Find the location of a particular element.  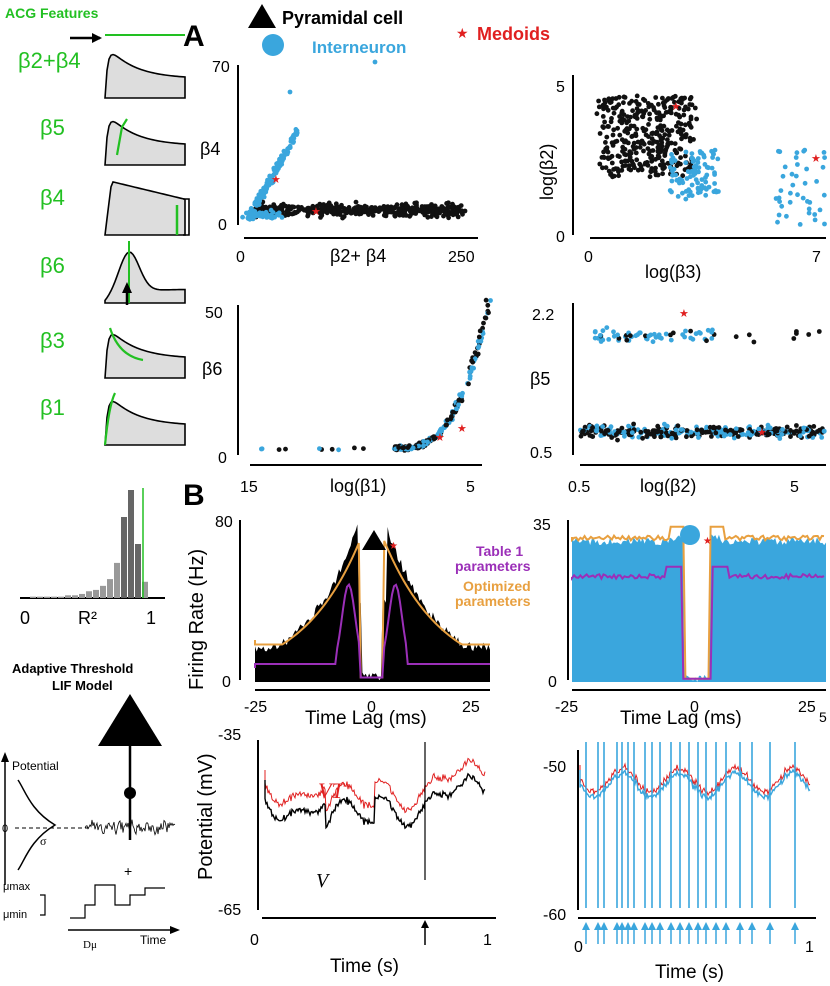

sigma-label: σ is located at coordinates (43, 841).